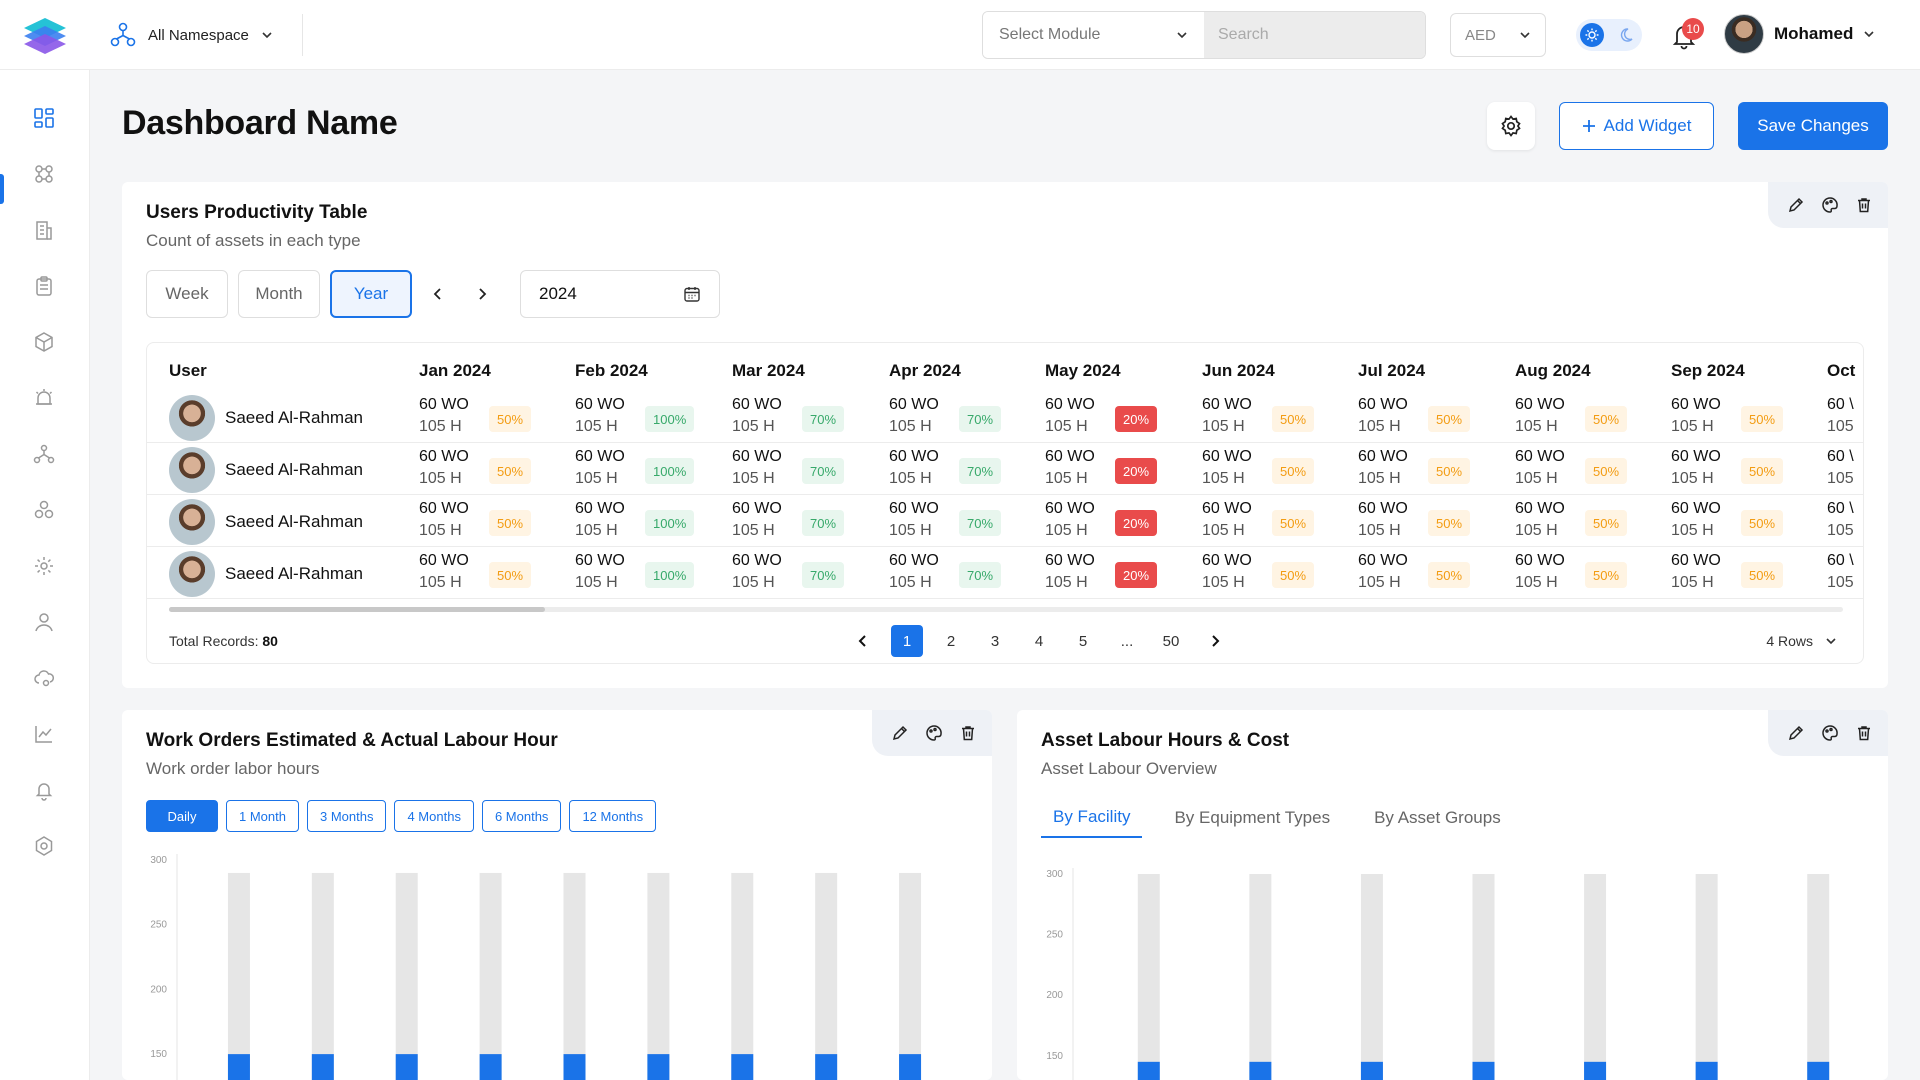 The image size is (1920, 1080). I want to click on chip-12-months: 12 Months, so click(613, 816).